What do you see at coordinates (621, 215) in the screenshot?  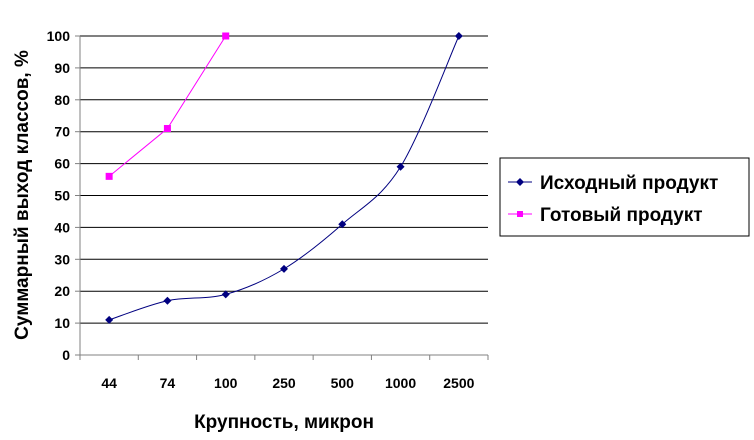 I see `legend-label-final: Готовый продукт` at bounding box center [621, 215].